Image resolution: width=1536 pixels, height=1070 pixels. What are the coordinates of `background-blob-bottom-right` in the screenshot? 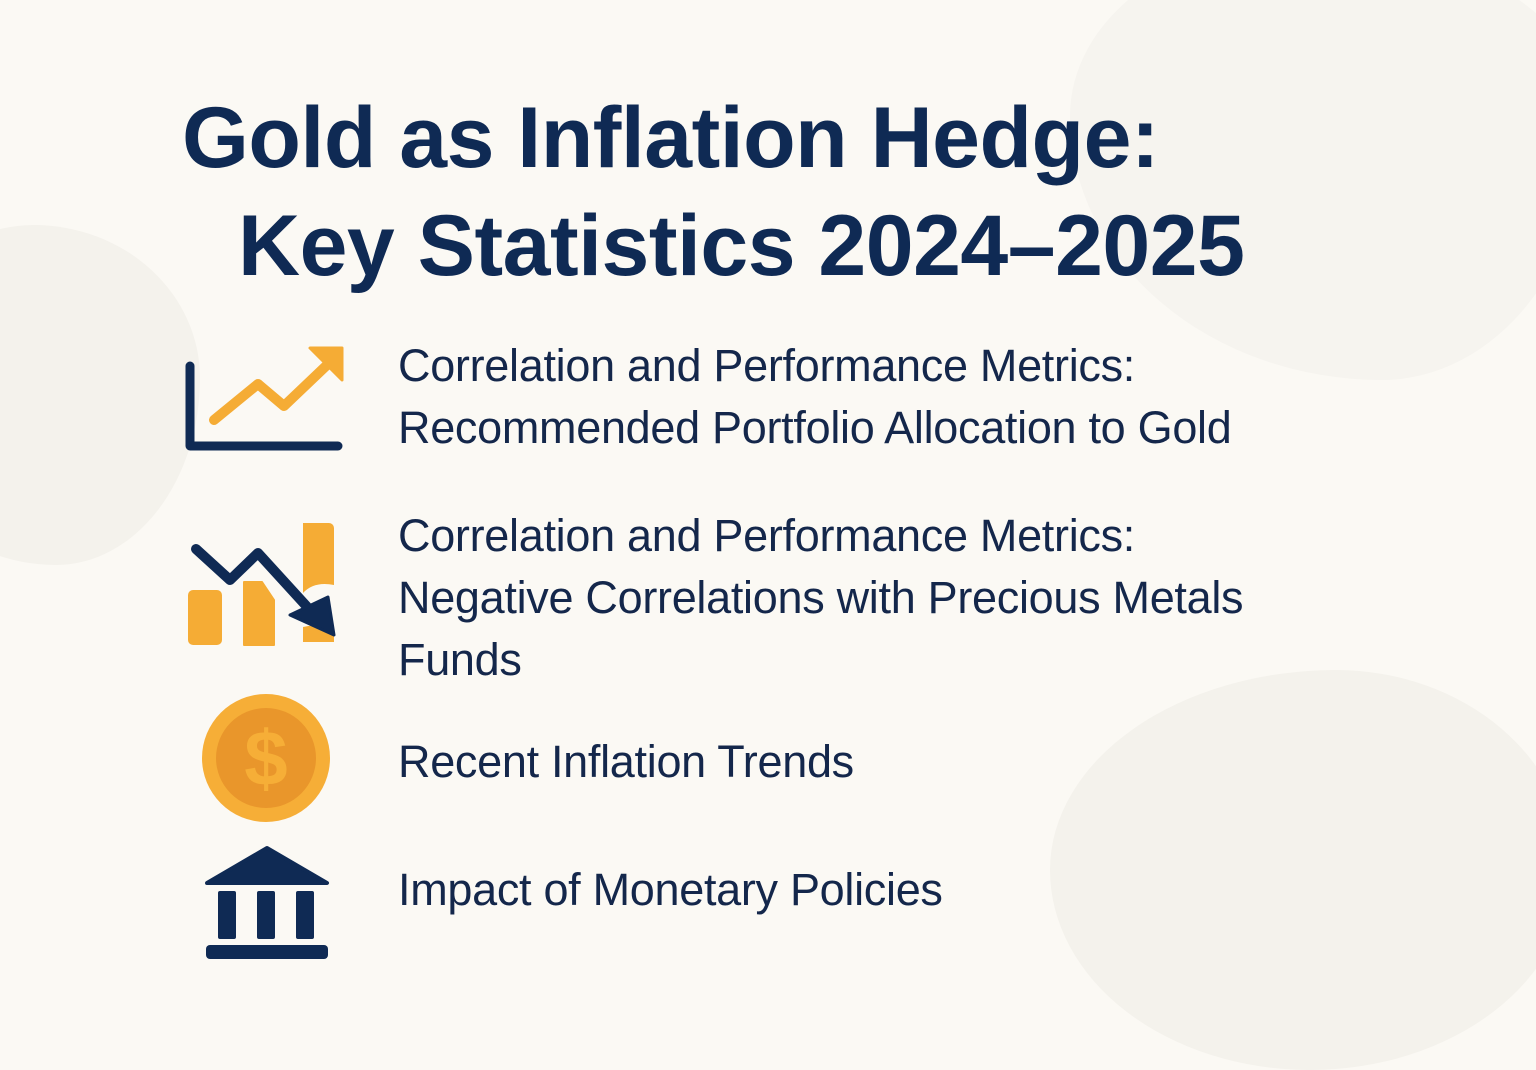 It's located at (1293, 870).